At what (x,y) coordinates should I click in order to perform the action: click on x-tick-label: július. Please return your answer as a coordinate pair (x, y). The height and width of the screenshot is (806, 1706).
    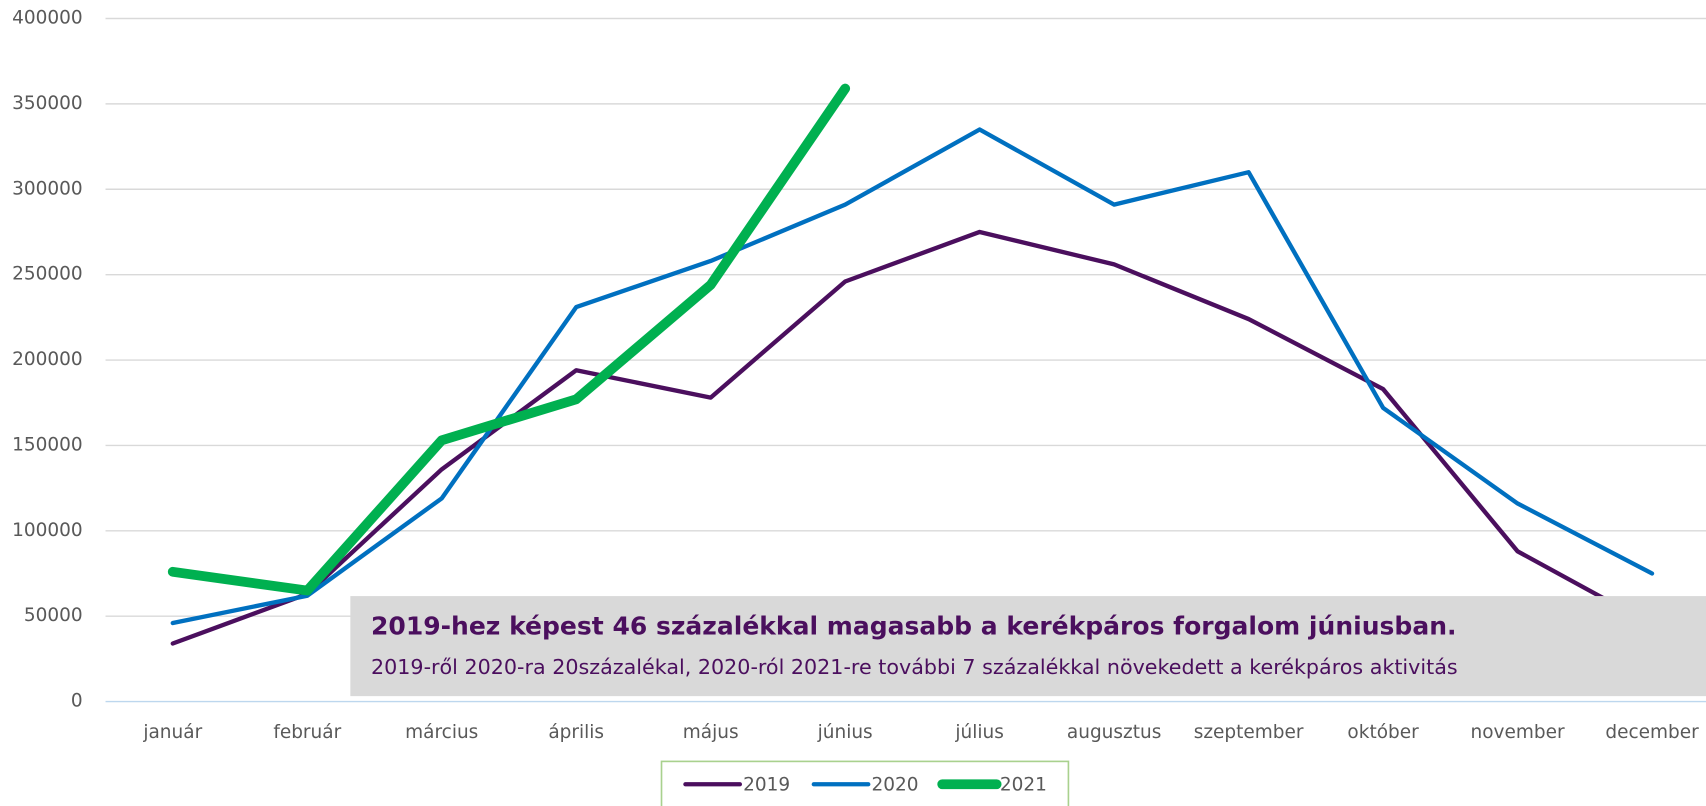
    Looking at the image, I should click on (978, 732).